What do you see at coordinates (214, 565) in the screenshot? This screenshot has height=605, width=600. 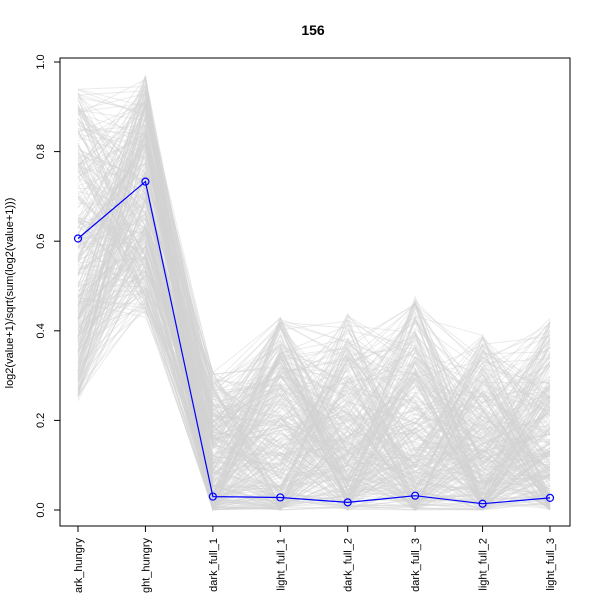 I see `x-tick-label: dark_full_1` at bounding box center [214, 565].